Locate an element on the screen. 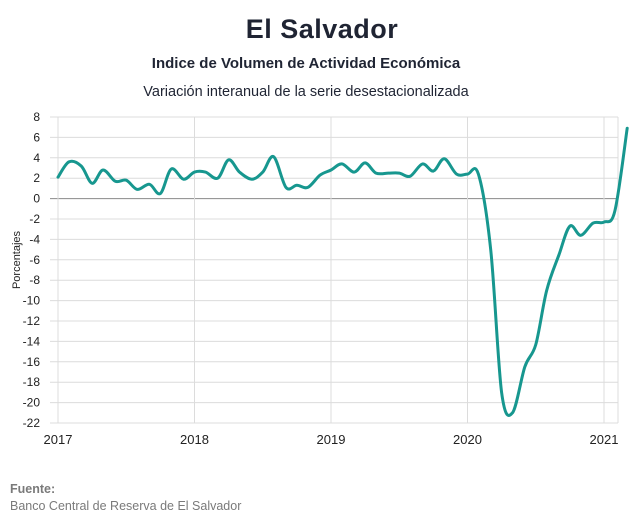  x-tick-label: 2021 is located at coordinates (604, 439).